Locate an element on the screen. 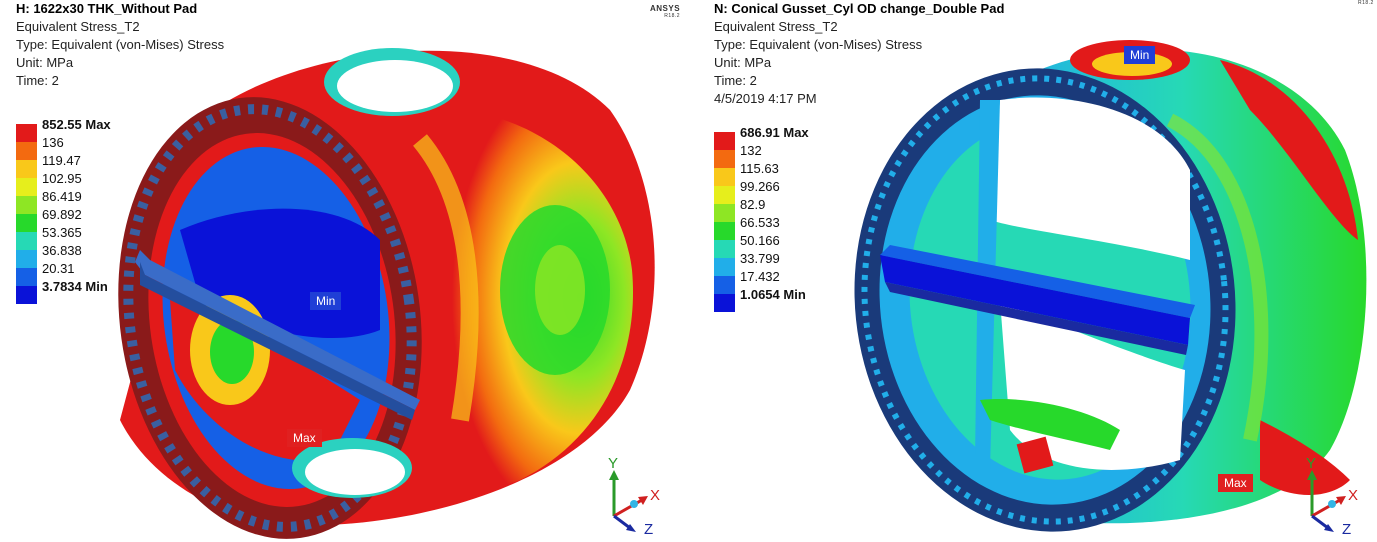 The image size is (1377, 542). right-legend-label: 132 is located at coordinates (751, 150).